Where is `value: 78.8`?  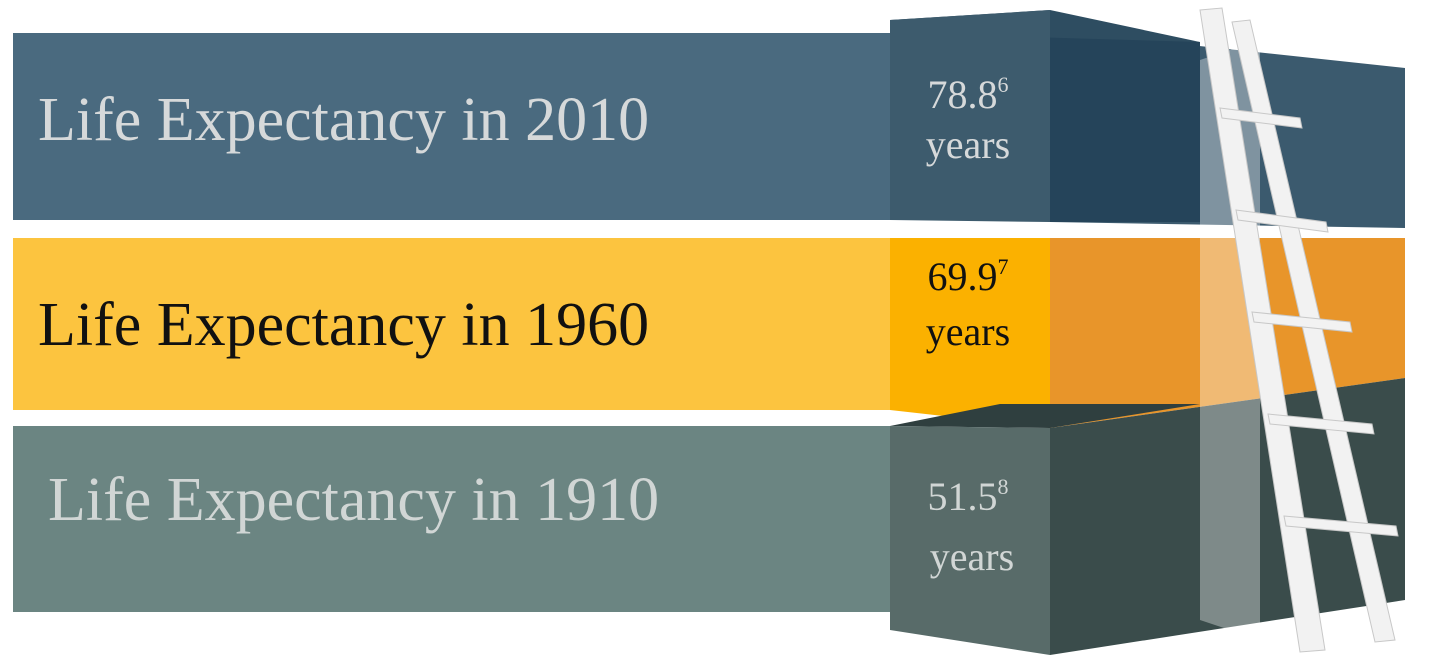
value: 78.8 is located at coordinates (963, 94).